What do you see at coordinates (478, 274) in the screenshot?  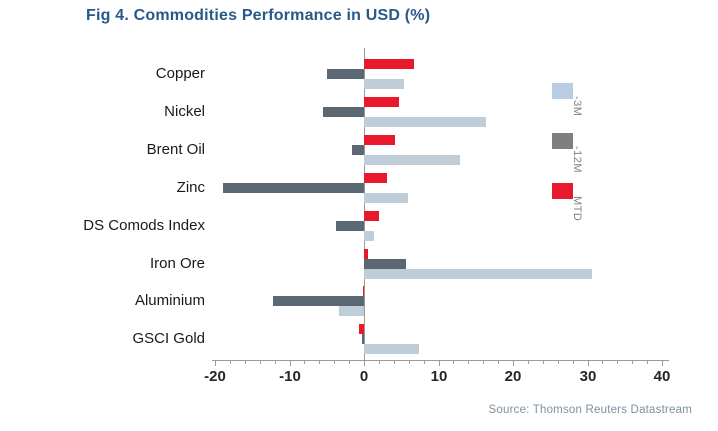 I see `bar-iron-ore-3m` at bounding box center [478, 274].